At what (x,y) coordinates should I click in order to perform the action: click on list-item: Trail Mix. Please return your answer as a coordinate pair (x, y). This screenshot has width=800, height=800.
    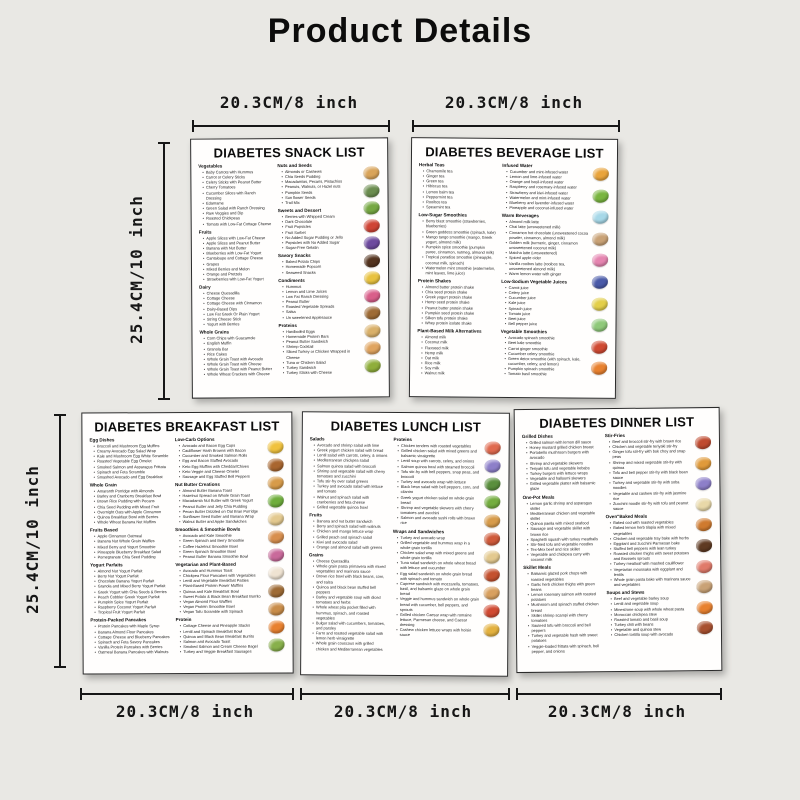
    Looking at the image, I should click on (321, 202).